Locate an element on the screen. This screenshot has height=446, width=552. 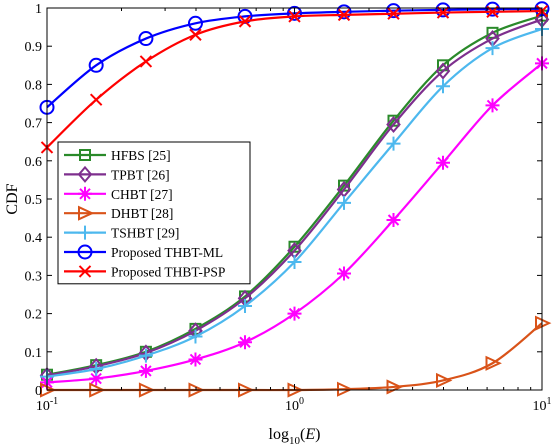
legend-label: TSHBT [29] is located at coordinates (145, 233).